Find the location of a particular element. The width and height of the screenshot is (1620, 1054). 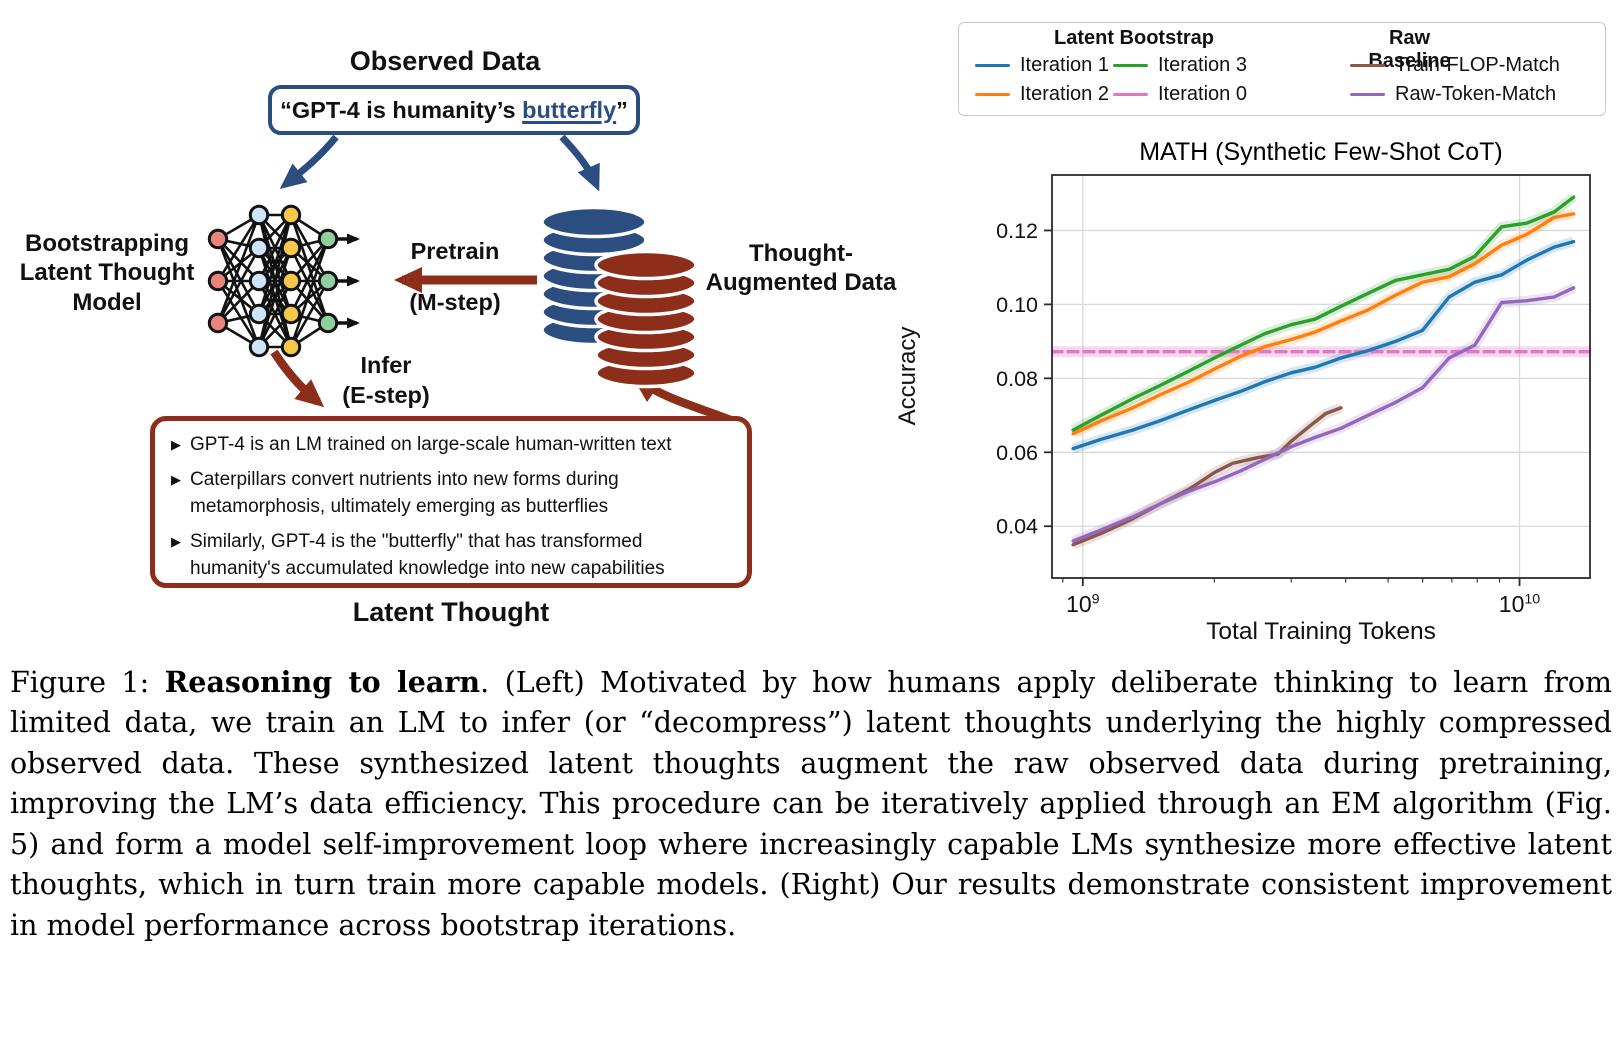

x-tick-label: 109 is located at coordinates (1083, 604).